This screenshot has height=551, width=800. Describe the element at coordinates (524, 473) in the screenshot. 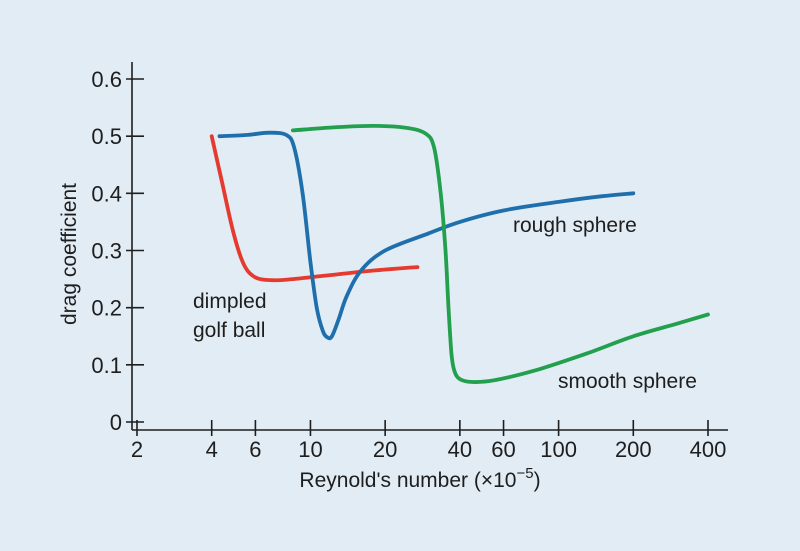

I see `x-axis-title-exponent: −5` at that location.